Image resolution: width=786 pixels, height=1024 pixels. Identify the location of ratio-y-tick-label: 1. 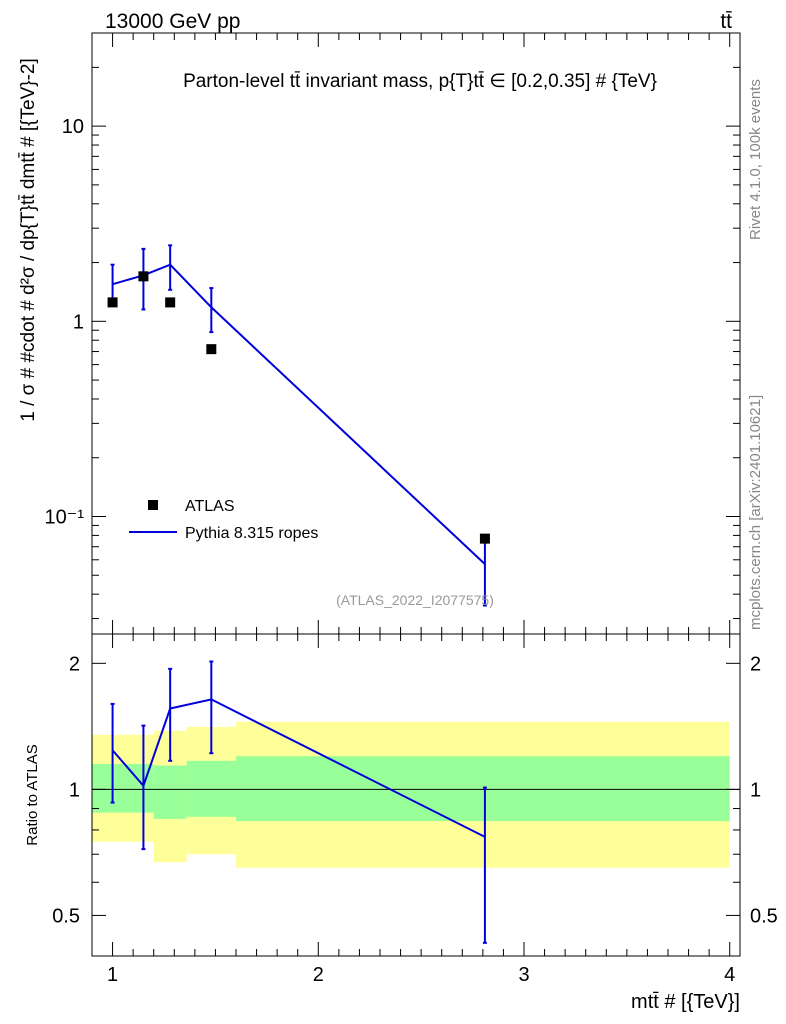
(74, 790).